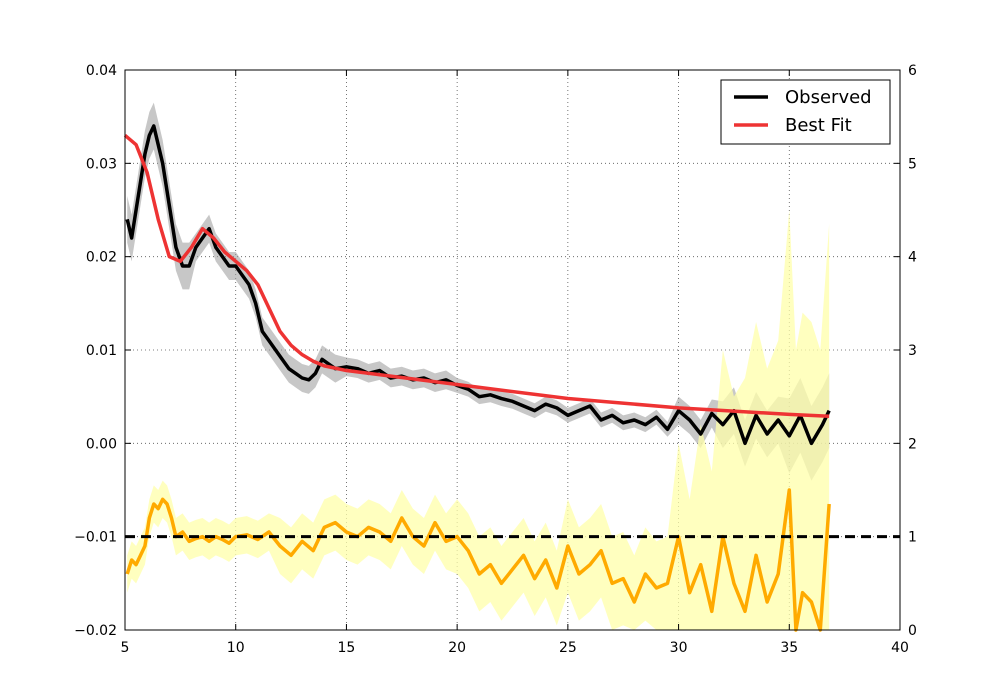  I want to click on legend-label-best-fit: Best Fit, so click(818, 125).